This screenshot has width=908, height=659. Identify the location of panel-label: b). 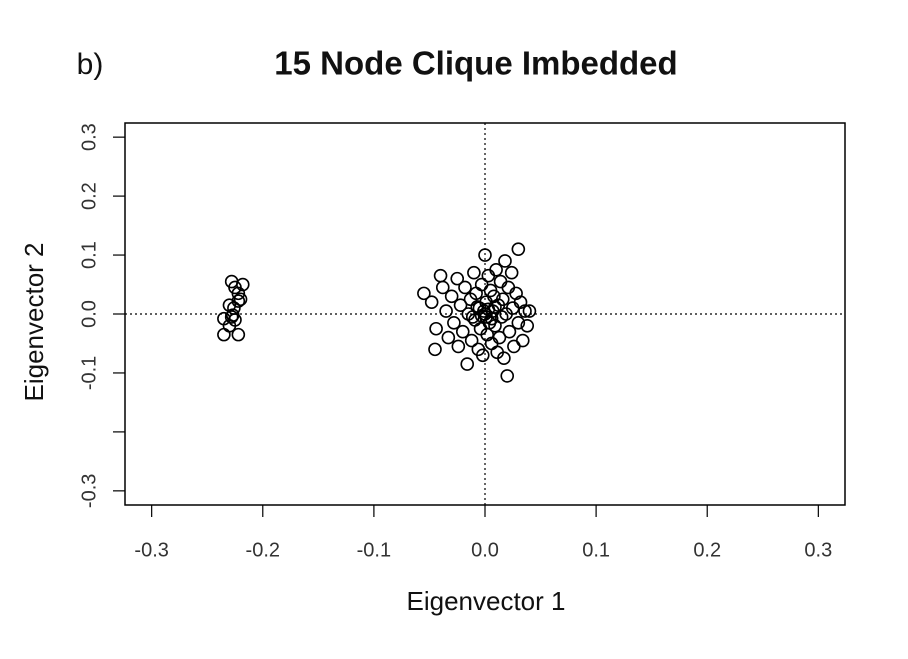
(90, 64).